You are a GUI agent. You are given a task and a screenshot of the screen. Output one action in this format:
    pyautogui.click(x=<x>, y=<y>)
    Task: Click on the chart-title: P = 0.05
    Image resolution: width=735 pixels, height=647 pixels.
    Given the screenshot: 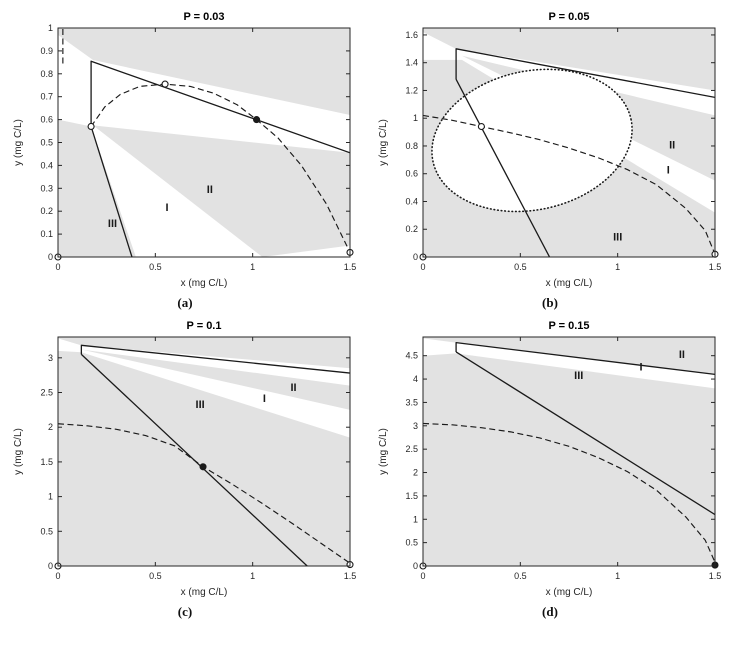 What is the action you would take?
    pyautogui.click(x=568, y=17)
    